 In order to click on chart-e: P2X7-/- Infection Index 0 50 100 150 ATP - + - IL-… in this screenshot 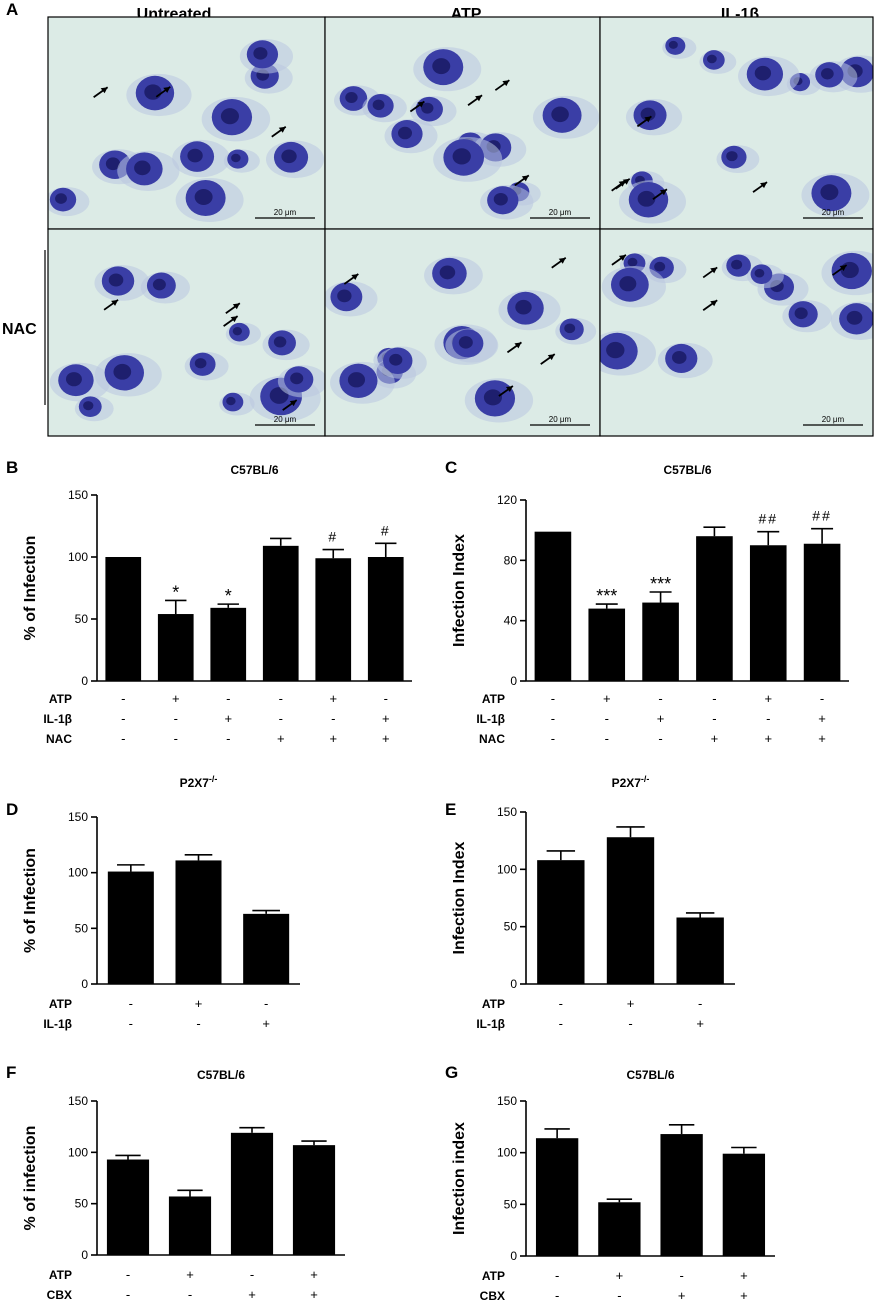, I will do `click(593, 902)`.